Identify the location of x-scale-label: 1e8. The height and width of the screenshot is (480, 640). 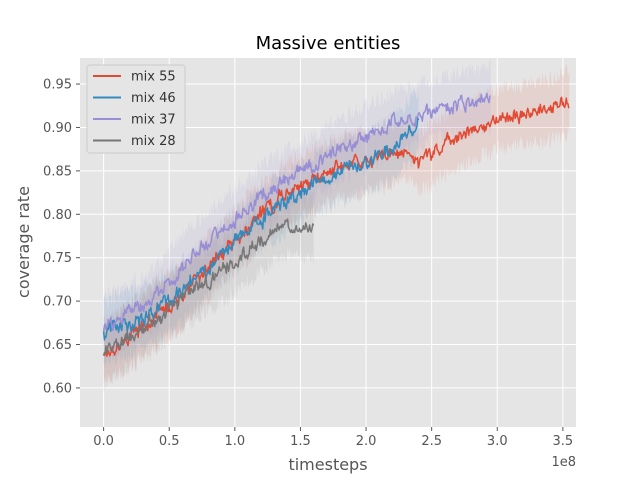
(563, 462).